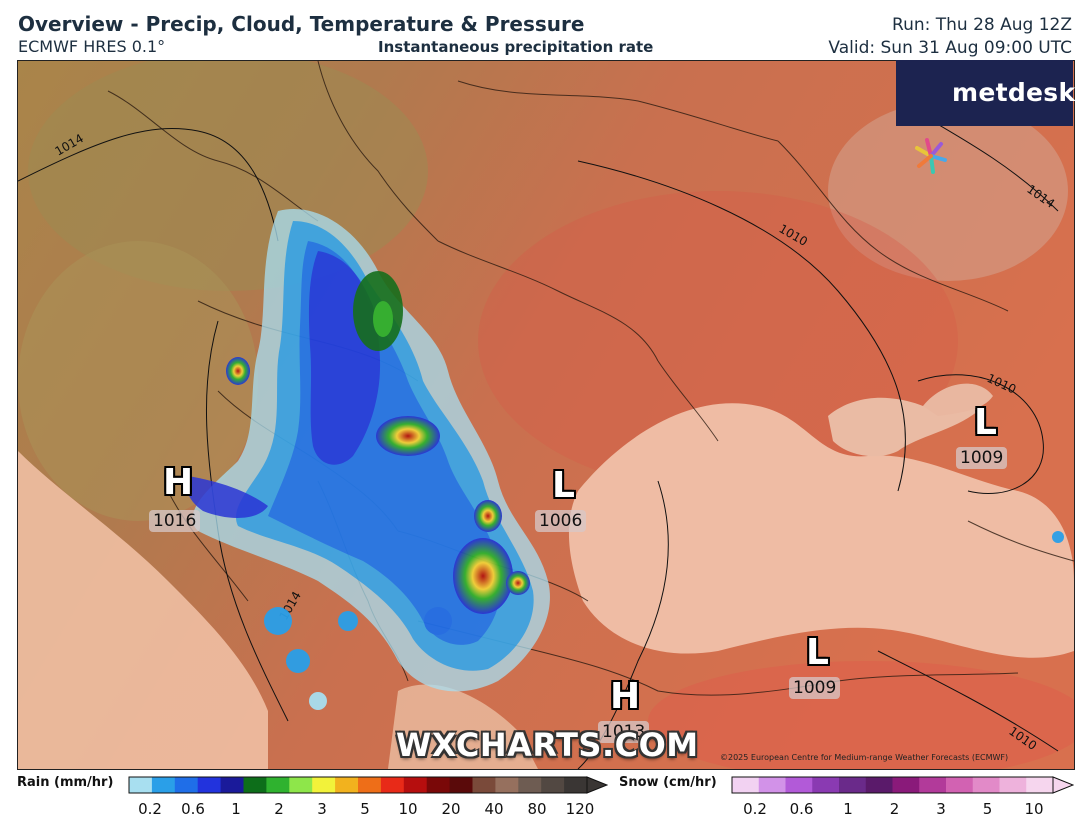 This screenshot has width=1089, height=835. Describe the element at coordinates (65, 782) in the screenshot. I see `rain-legend-title: Rain (mm/hr)` at that location.